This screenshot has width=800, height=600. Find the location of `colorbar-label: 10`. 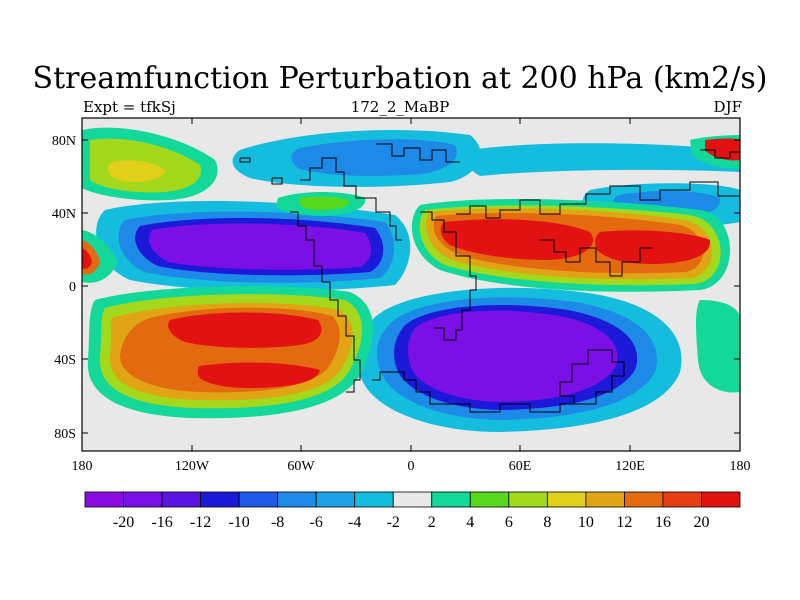

colorbar-label: 10 is located at coordinates (586, 522).